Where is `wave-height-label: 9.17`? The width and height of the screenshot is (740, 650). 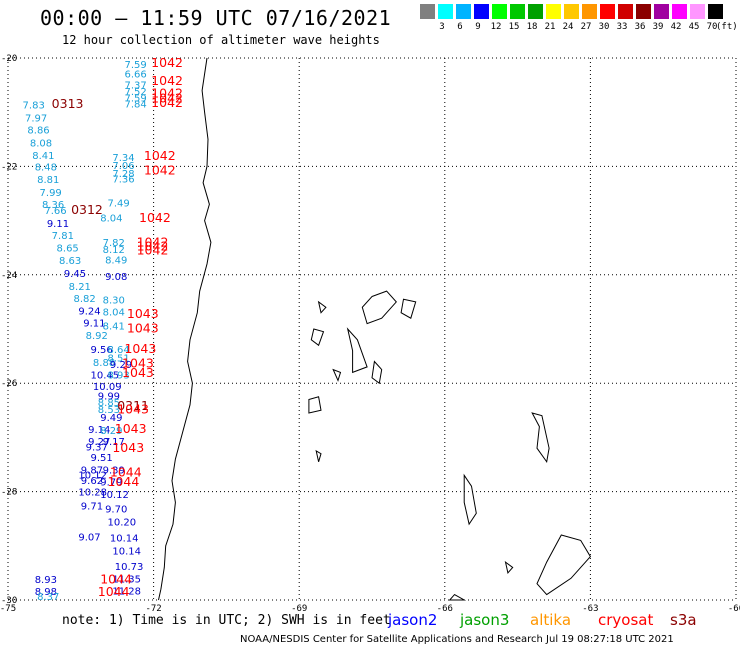 wave-height-label: 9.17 is located at coordinates (114, 442).